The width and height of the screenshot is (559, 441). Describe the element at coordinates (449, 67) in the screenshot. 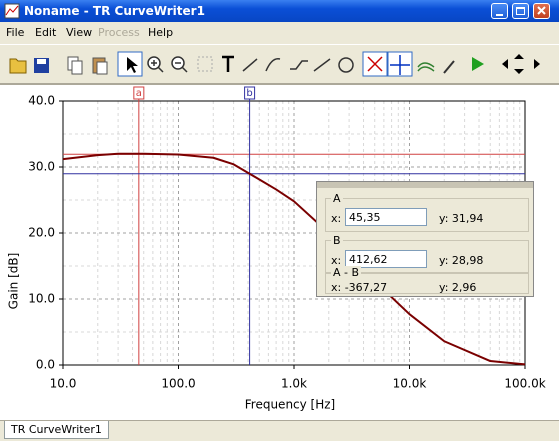

I see `pick-tool` at that location.